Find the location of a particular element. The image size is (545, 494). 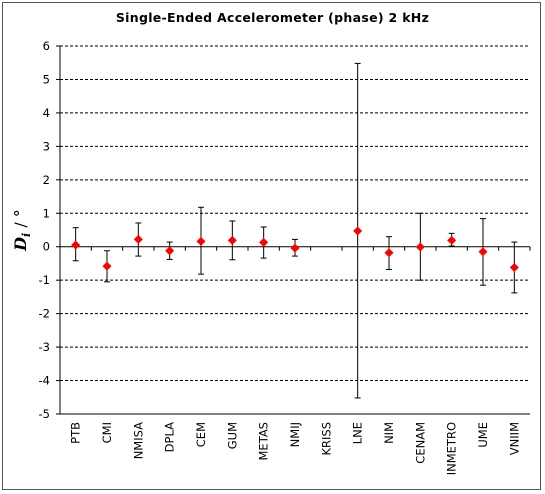

x-category-label: NMIJ is located at coordinates (295, 434).